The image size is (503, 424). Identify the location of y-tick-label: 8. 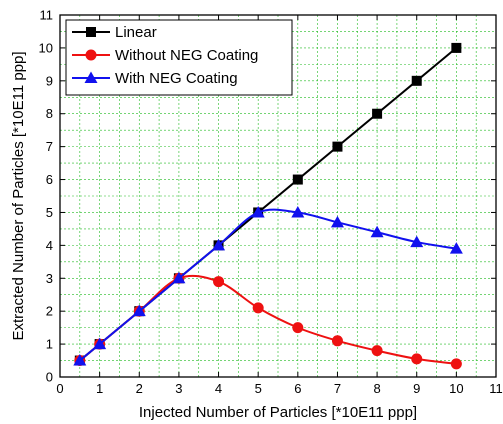
(49, 113).